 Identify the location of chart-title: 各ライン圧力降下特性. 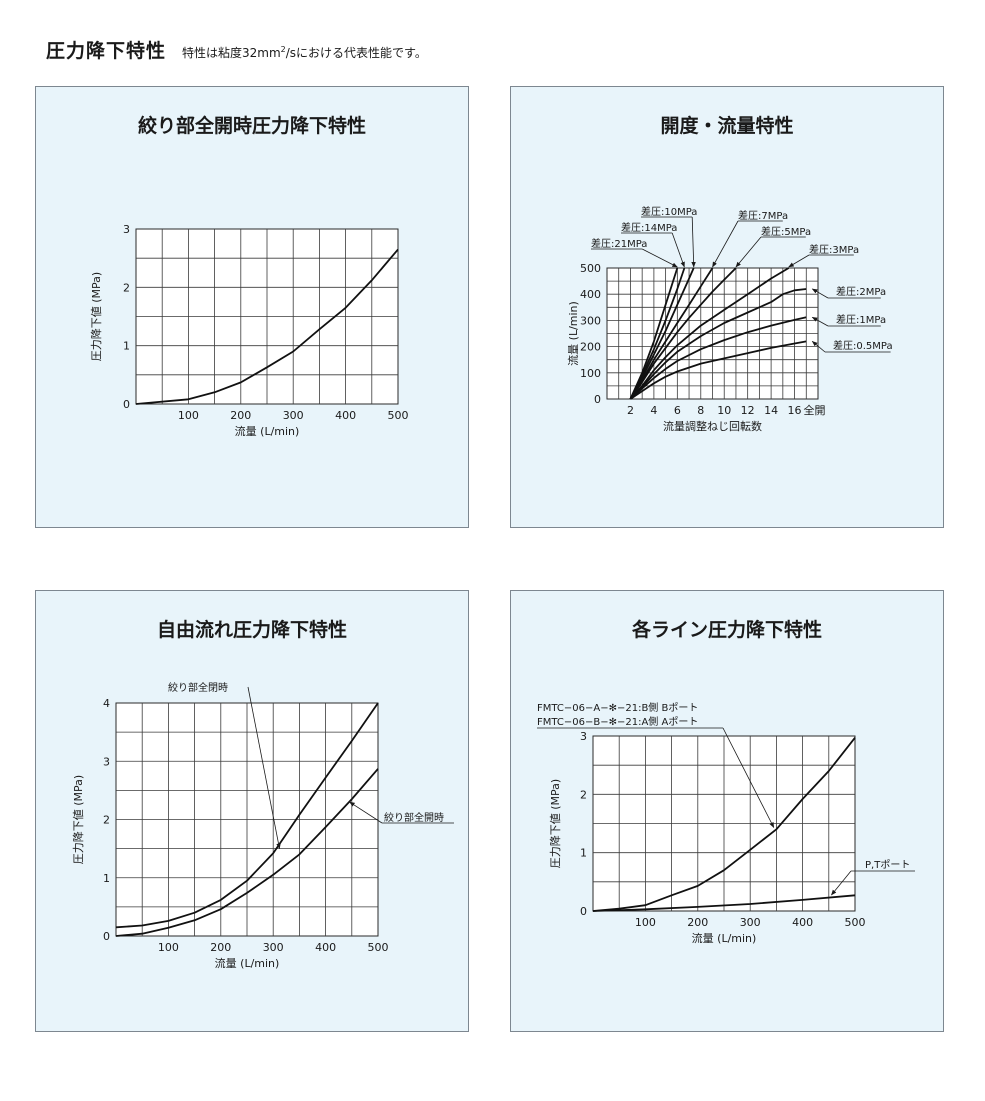
(726, 630).